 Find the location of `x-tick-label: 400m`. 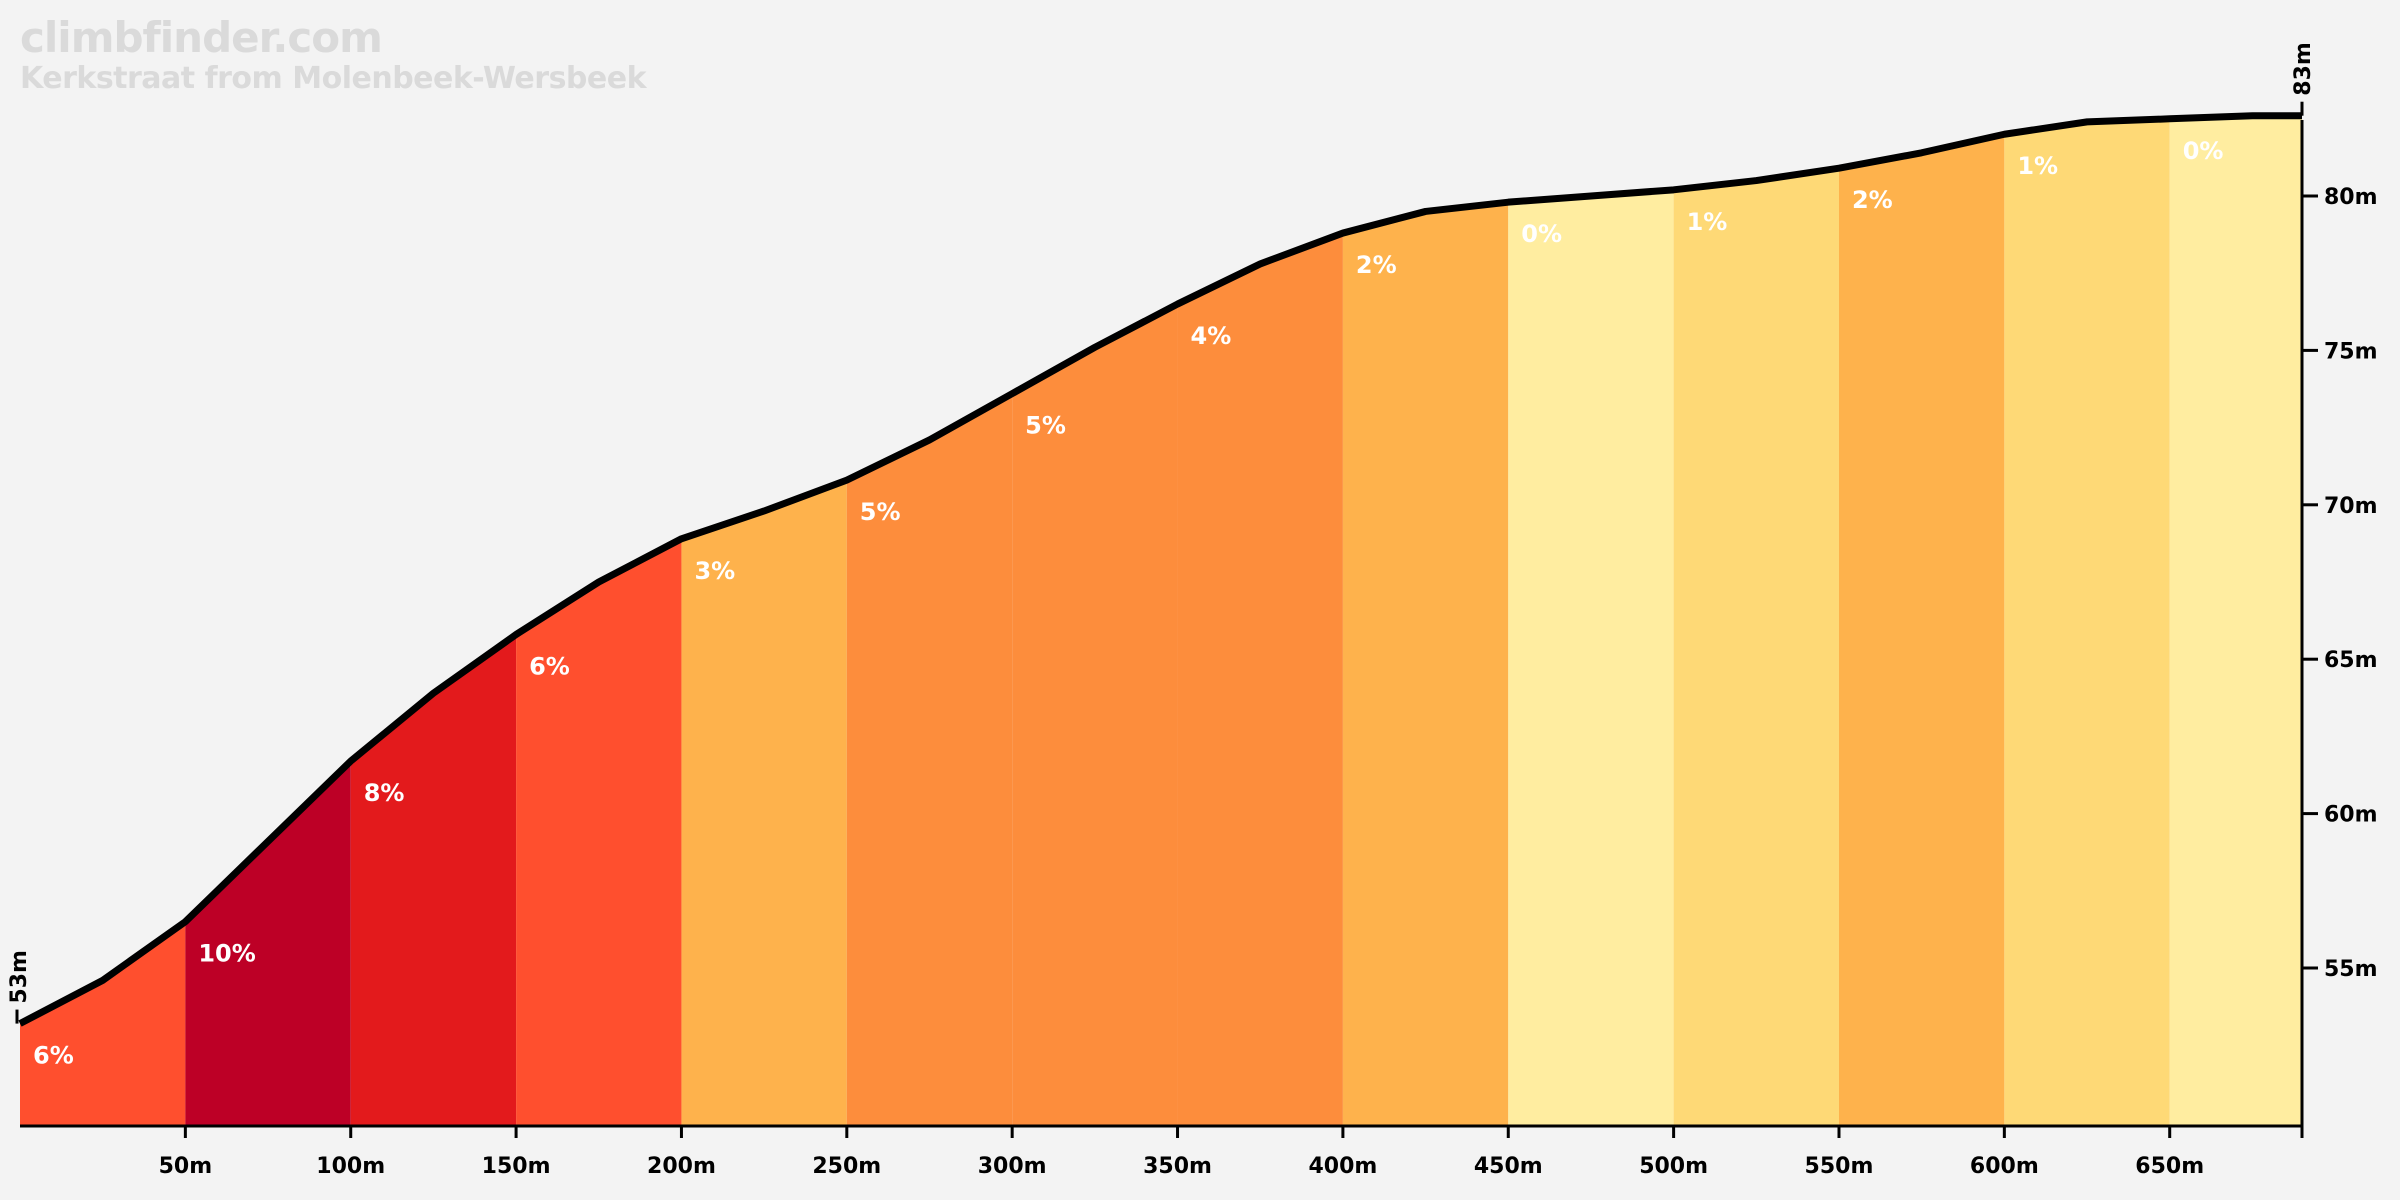

x-tick-label: 400m is located at coordinates (1342, 1166).